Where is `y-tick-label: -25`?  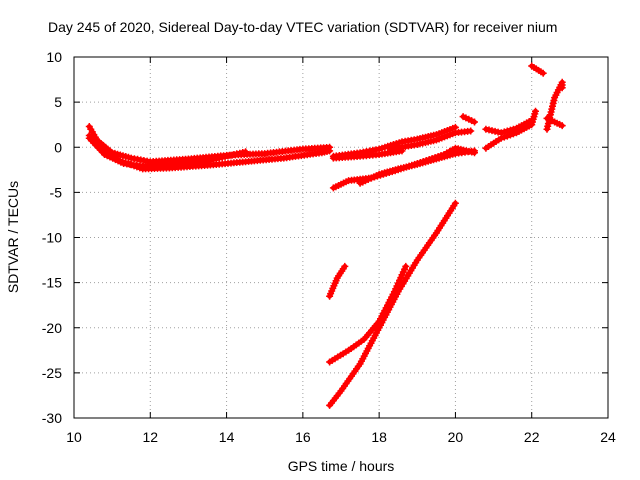 y-tick-label: -25 is located at coordinates (52, 373).